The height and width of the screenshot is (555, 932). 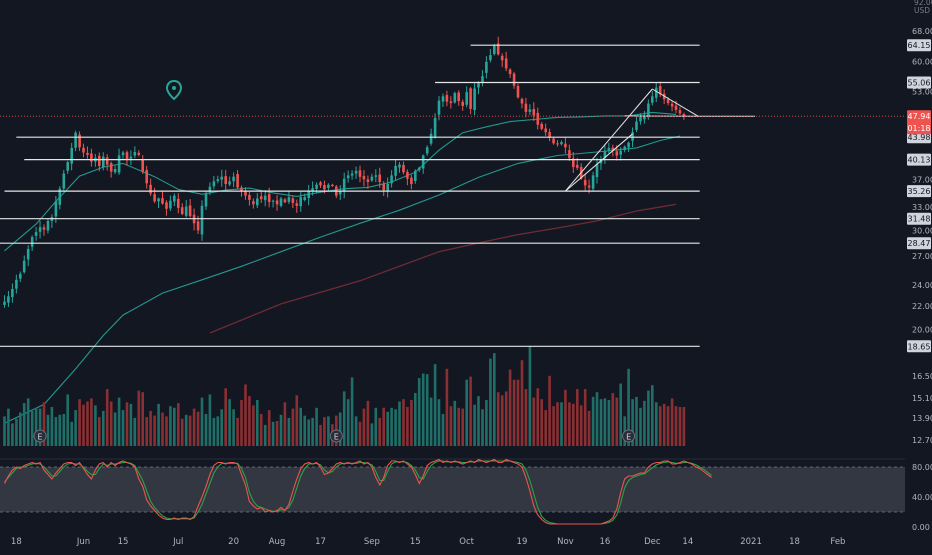 I want to click on last-price-countdown: 01:18, so click(x=918, y=128).